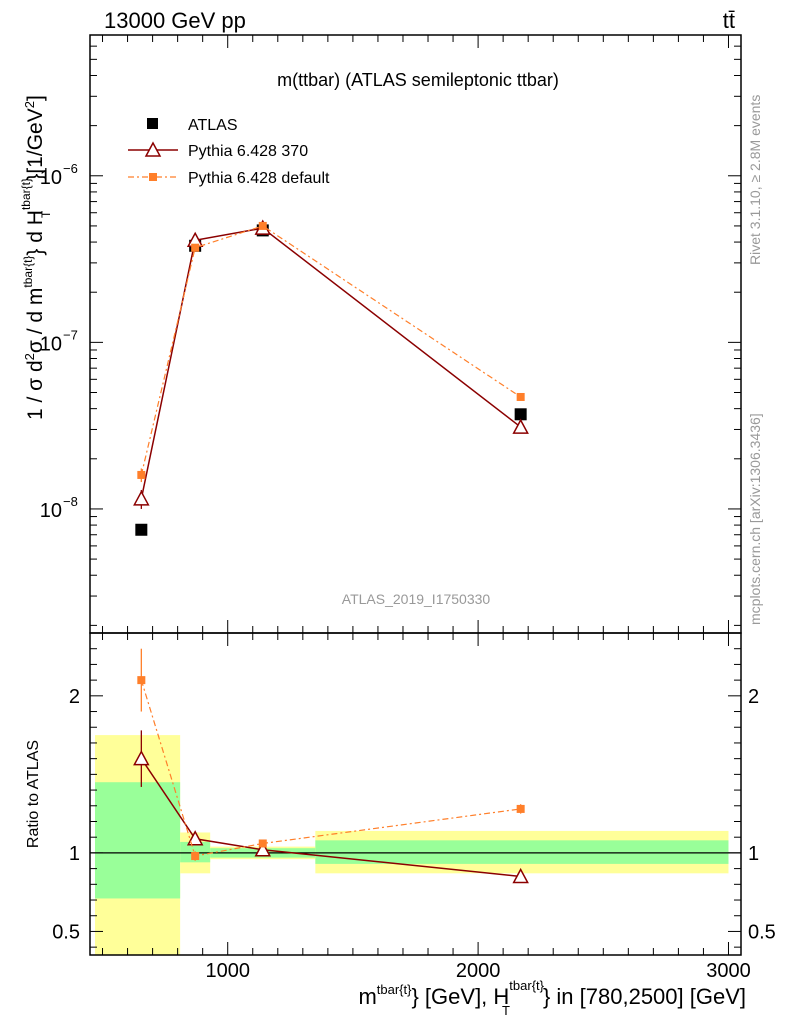 This screenshot has width=786, height=1024. I want to click on legend-marker-pythia-default, so click(153, 177).